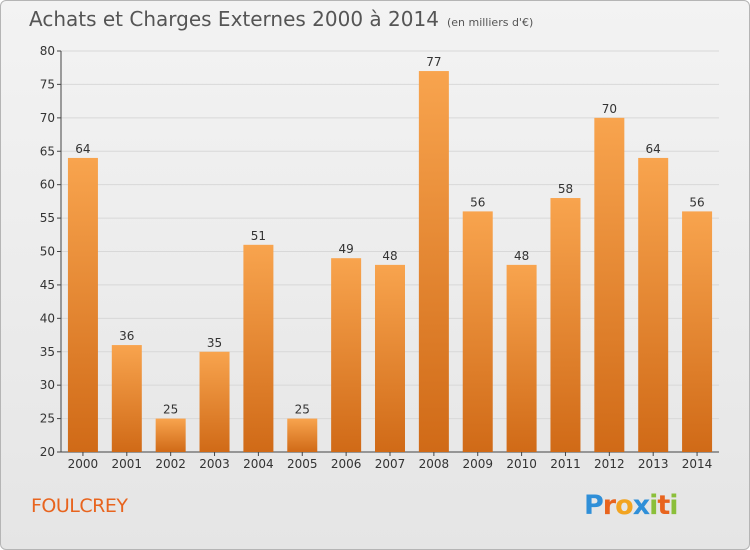 Image resolution: width=750 pixels, height=550 pixels. I want to click on x-tick-label: 2006, so click(346, 464).